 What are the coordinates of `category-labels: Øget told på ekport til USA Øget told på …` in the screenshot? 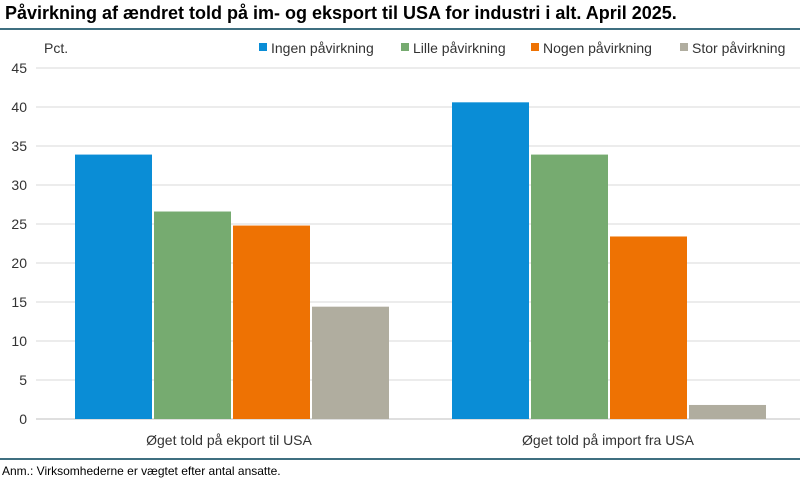 It's located at (420, 440).